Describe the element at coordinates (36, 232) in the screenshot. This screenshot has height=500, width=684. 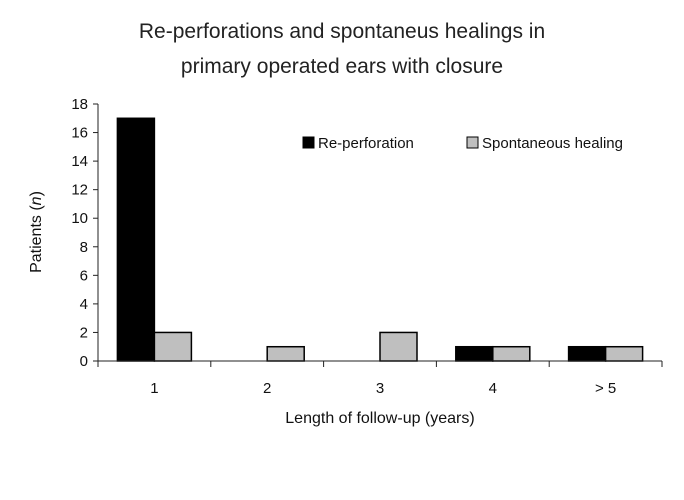
I see `y-axis-label: Patients (n)` at that location.